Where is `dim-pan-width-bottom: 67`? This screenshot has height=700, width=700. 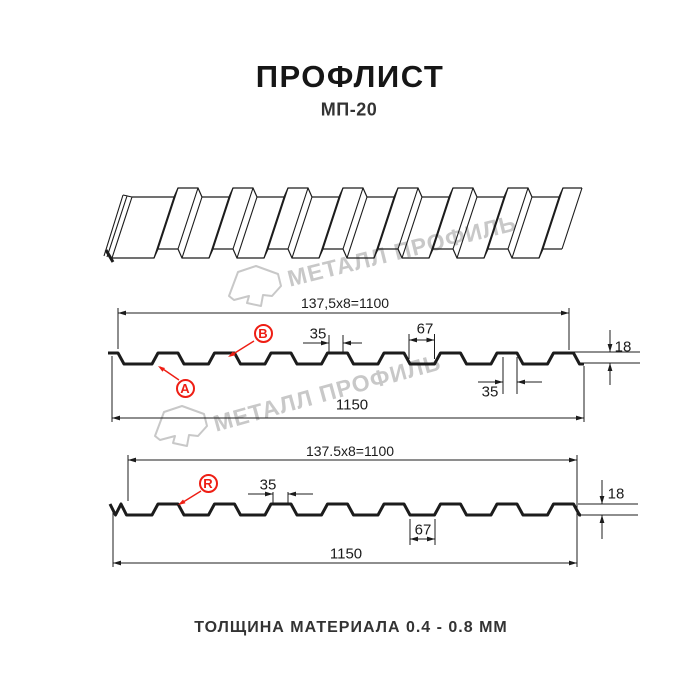 dim-pan-width-bottom: 67 is located at coordinates (423, 530).